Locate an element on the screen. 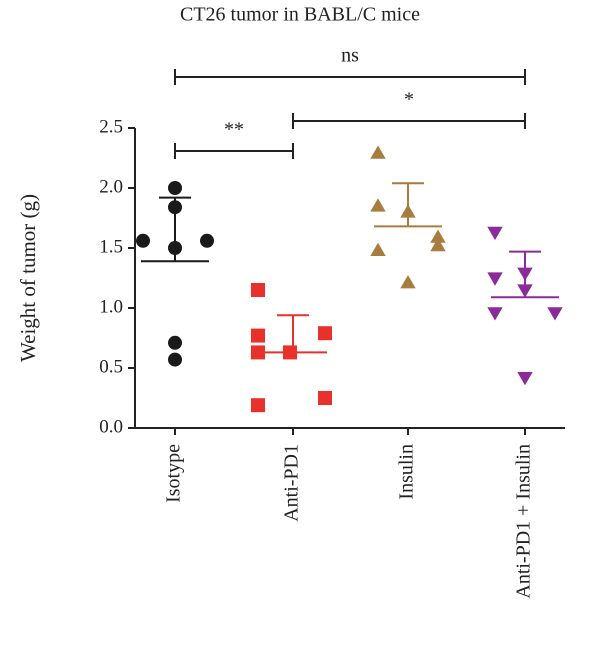 The height and width of the screenshot is (661, 600). x-tick-label: Insulin is located at coordinates (407, 472).